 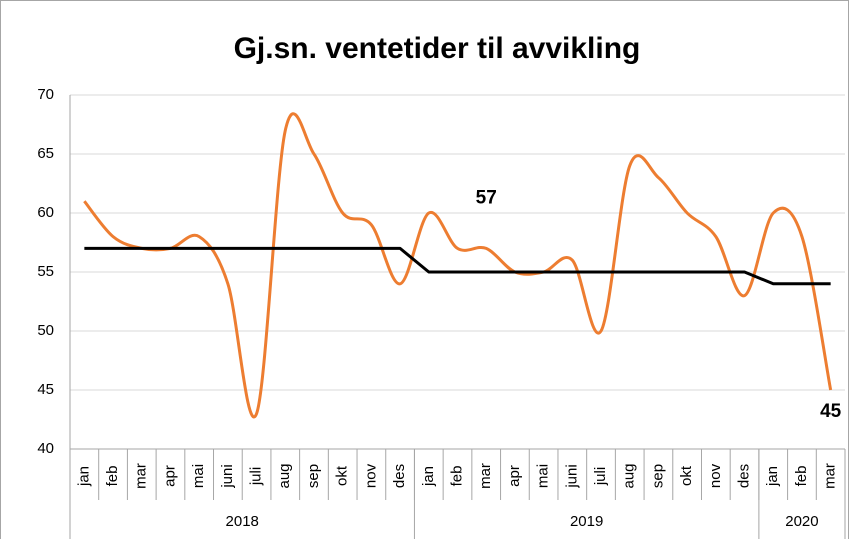 What do you see at coordinates (45, 448) in the screenshot?
I see `y-tick-label: 40` at bounding box center [45, 448].